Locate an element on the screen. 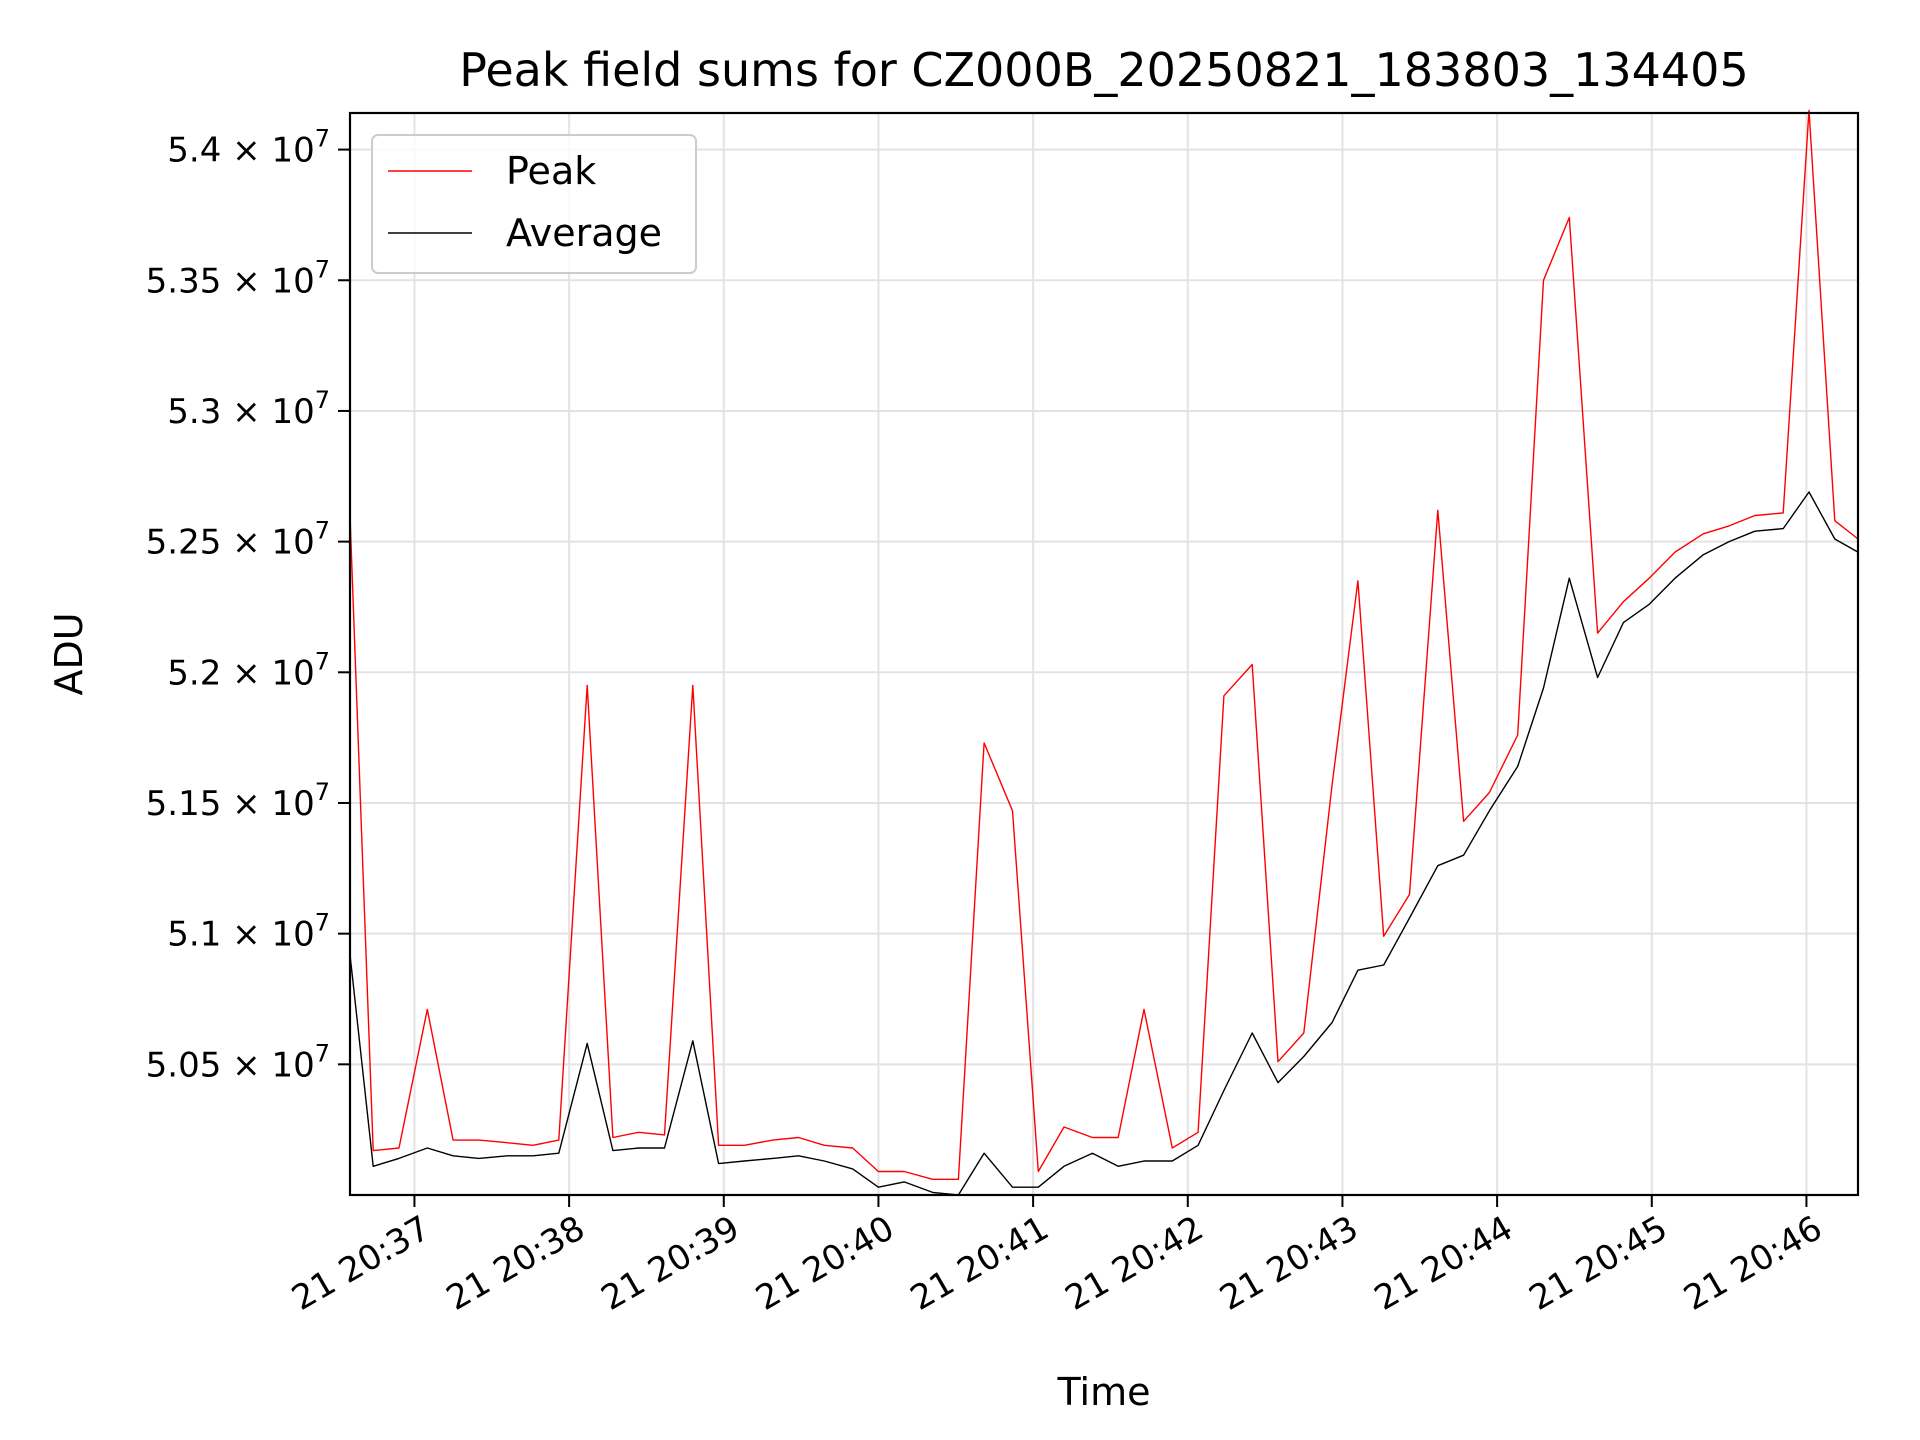 The image size is (1920, 1440). y-tick-label: 5.2 × 107 is located at coordinates (248, 670).